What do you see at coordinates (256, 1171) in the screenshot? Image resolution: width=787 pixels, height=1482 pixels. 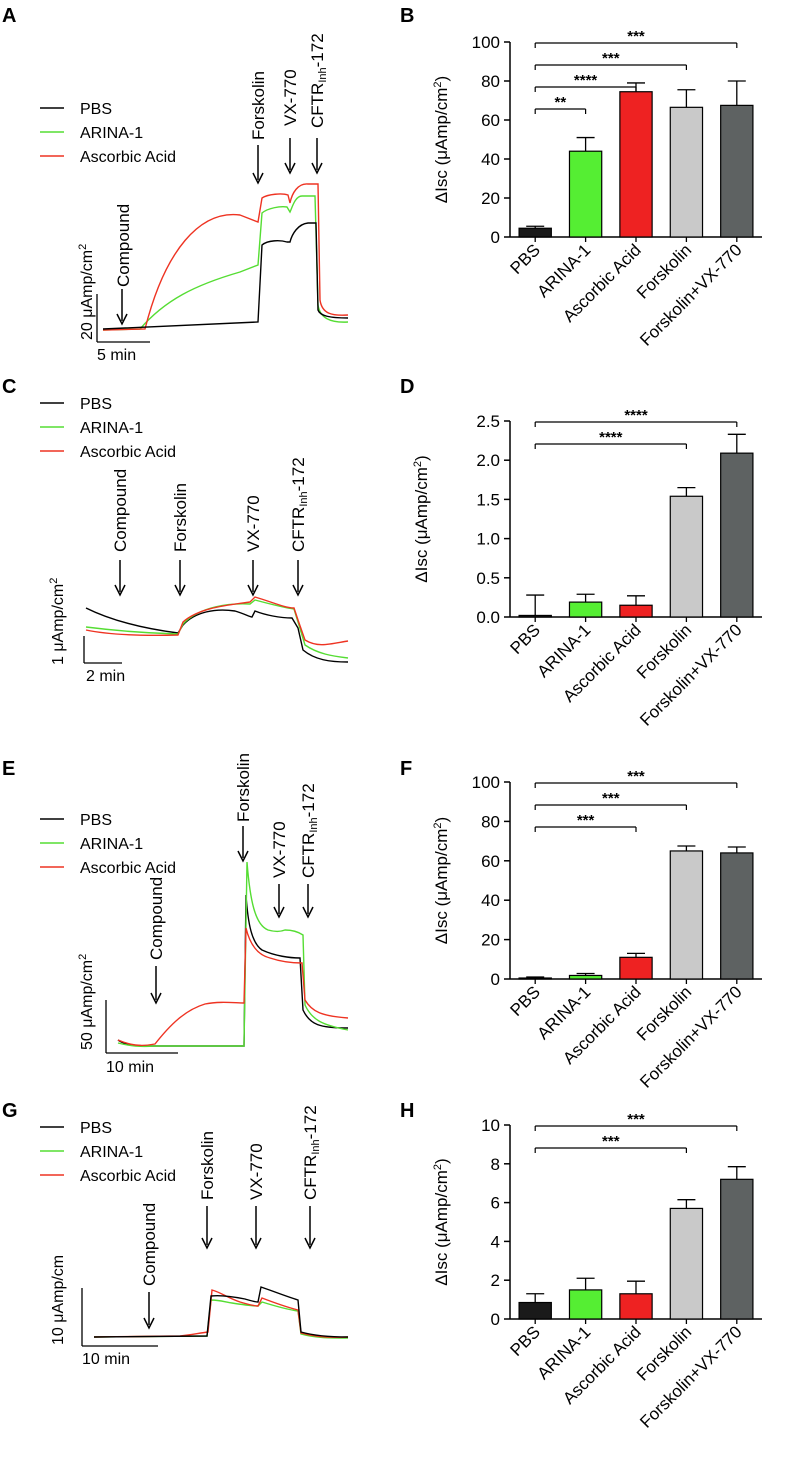 I see `marker-vx770-g-label: VX-770` at bounding box center [256, 1171].